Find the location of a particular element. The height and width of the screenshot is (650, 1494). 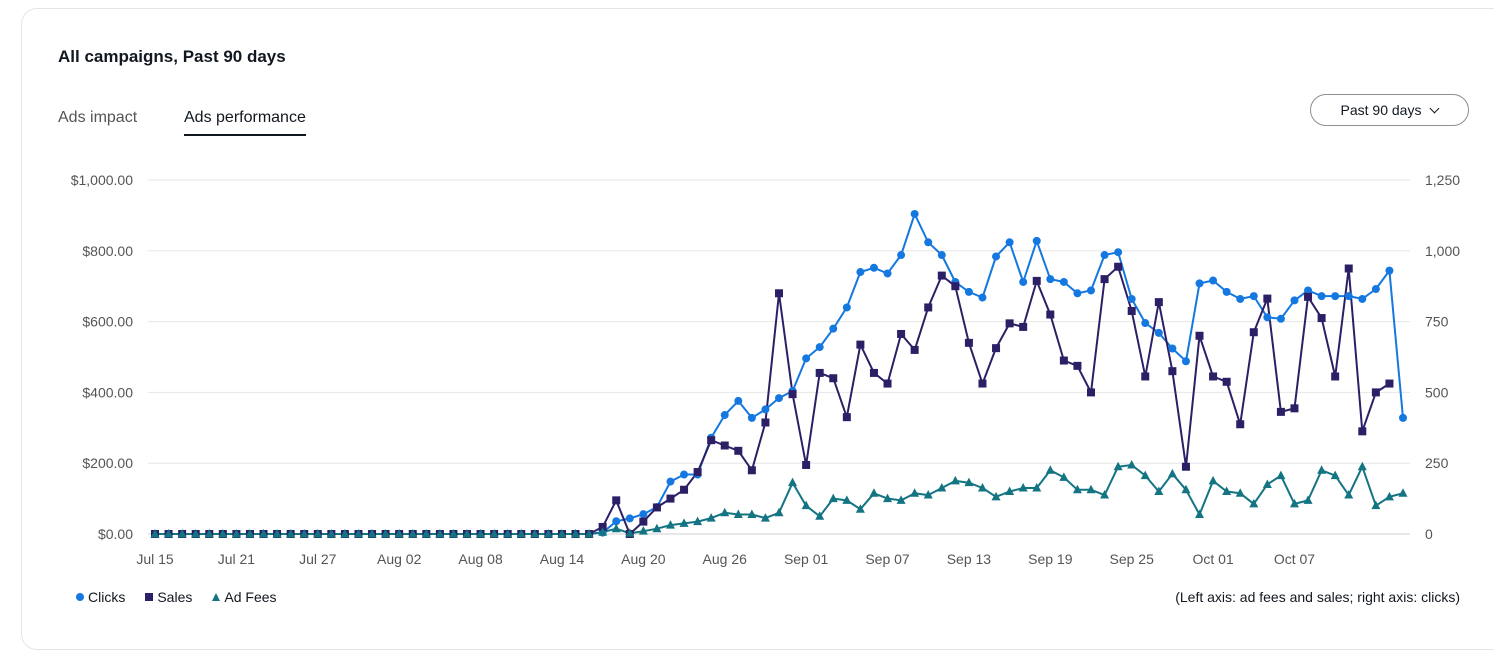

x-tick-label: Sep 19 is located at coordinates (1050, 559).